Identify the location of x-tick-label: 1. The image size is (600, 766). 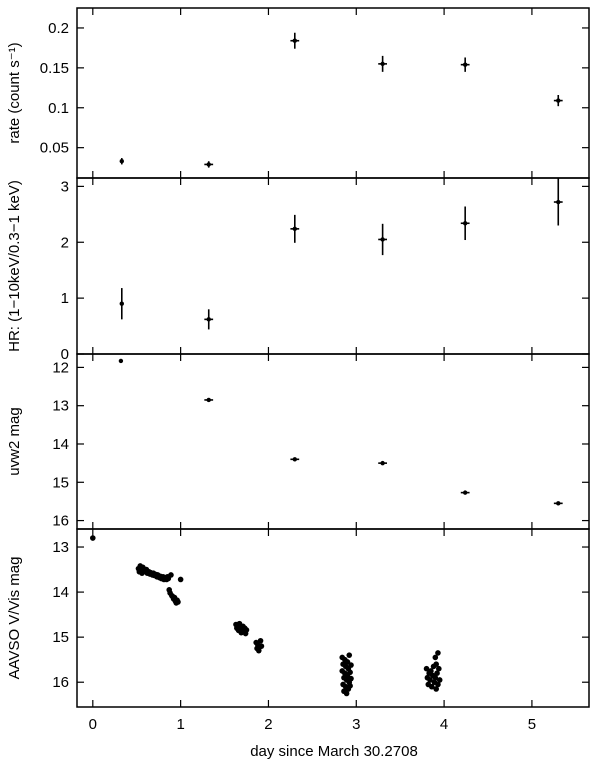
(180, 724).